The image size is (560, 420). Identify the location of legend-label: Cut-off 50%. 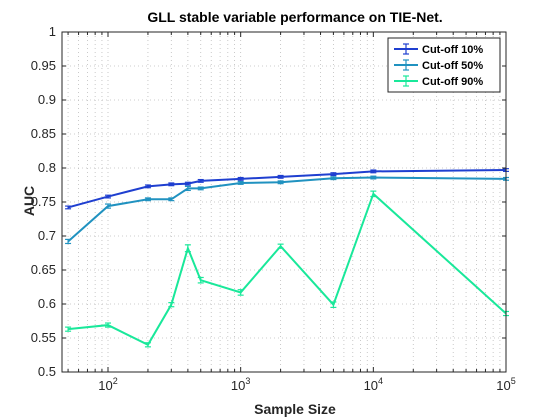
(452, 66).